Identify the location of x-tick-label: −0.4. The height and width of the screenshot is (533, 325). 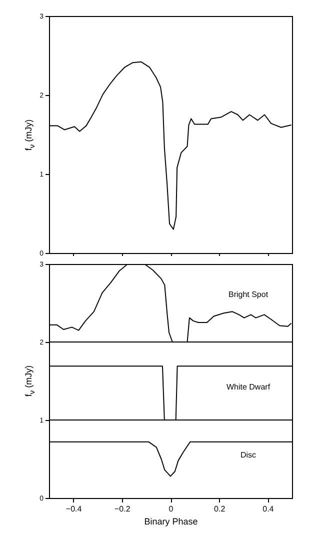
(74, 509).